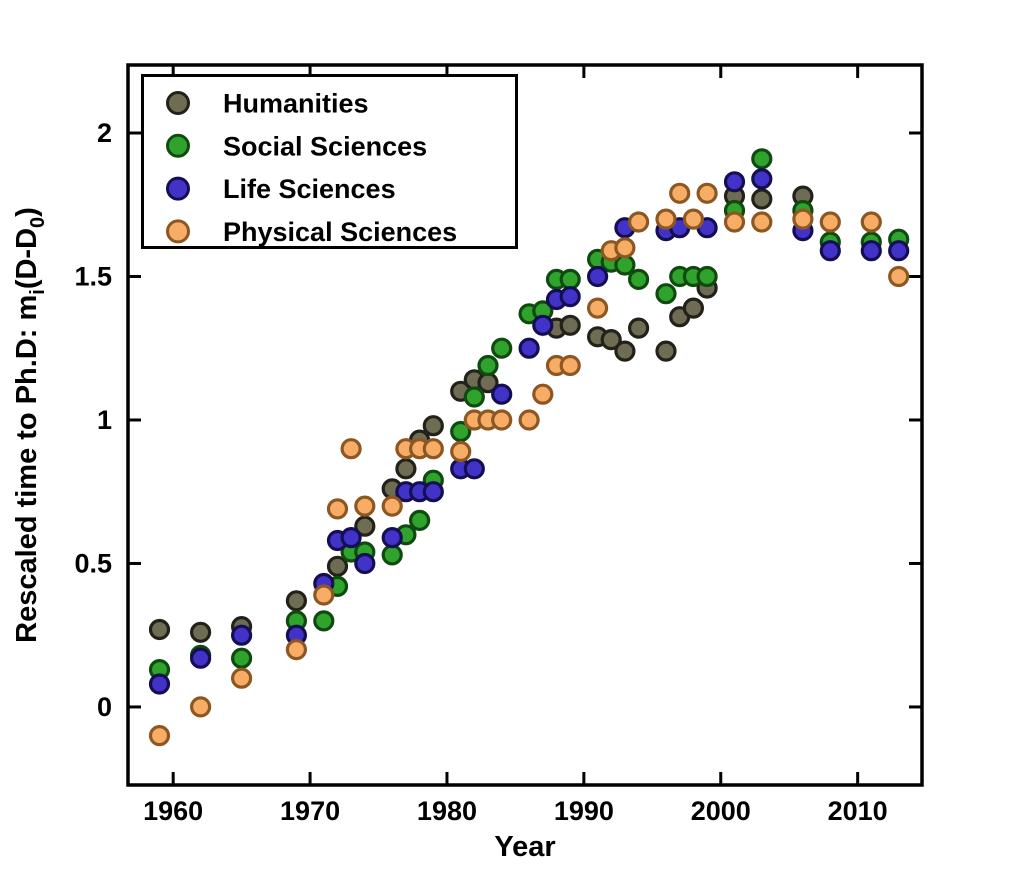  What do you see at coordinates (524, 847) in the screenshot?
I see `x-axis-label: Year` at bounding box center [524, 847].